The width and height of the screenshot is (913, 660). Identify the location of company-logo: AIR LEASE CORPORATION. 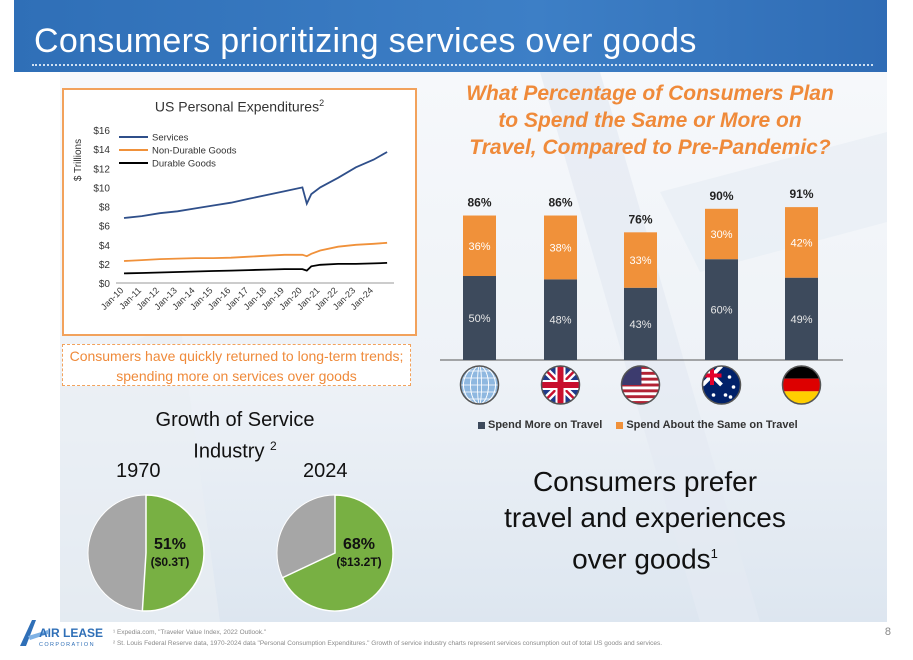
(64, 635).